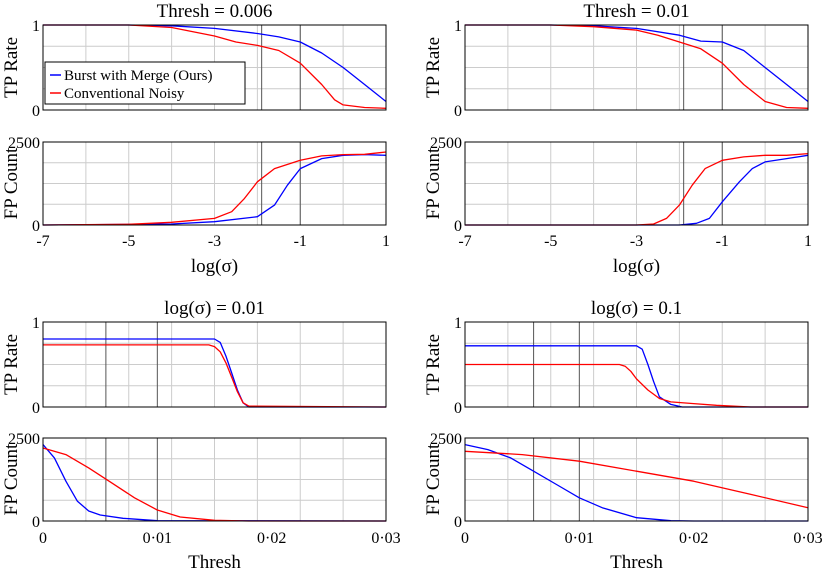 The image size is (830, 570). Describe the element at coordinates (215, 11) in the screenshot. I see `panel-title: Thresh = 0.006` at that location.